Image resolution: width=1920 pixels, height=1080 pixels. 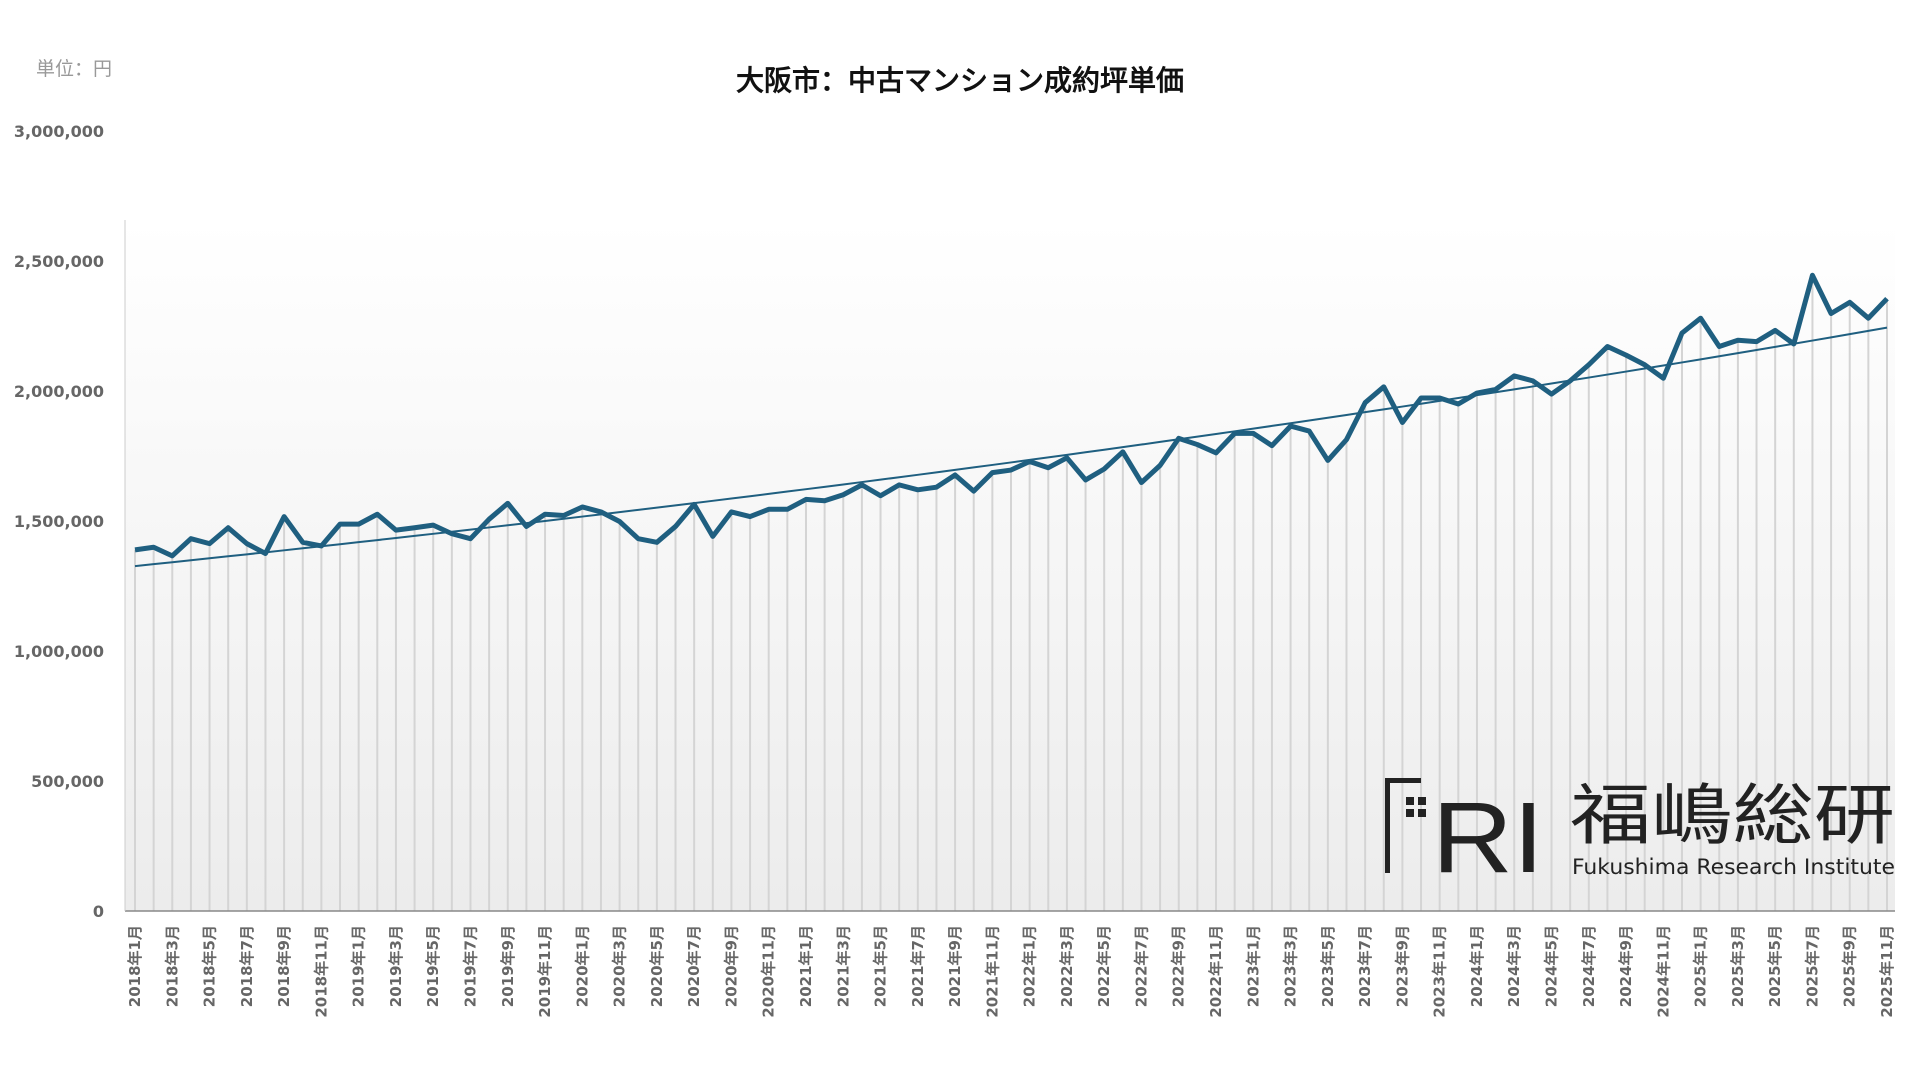 I want to click on x-tick-label: 2022年11月, so click(x=1216, y=971).